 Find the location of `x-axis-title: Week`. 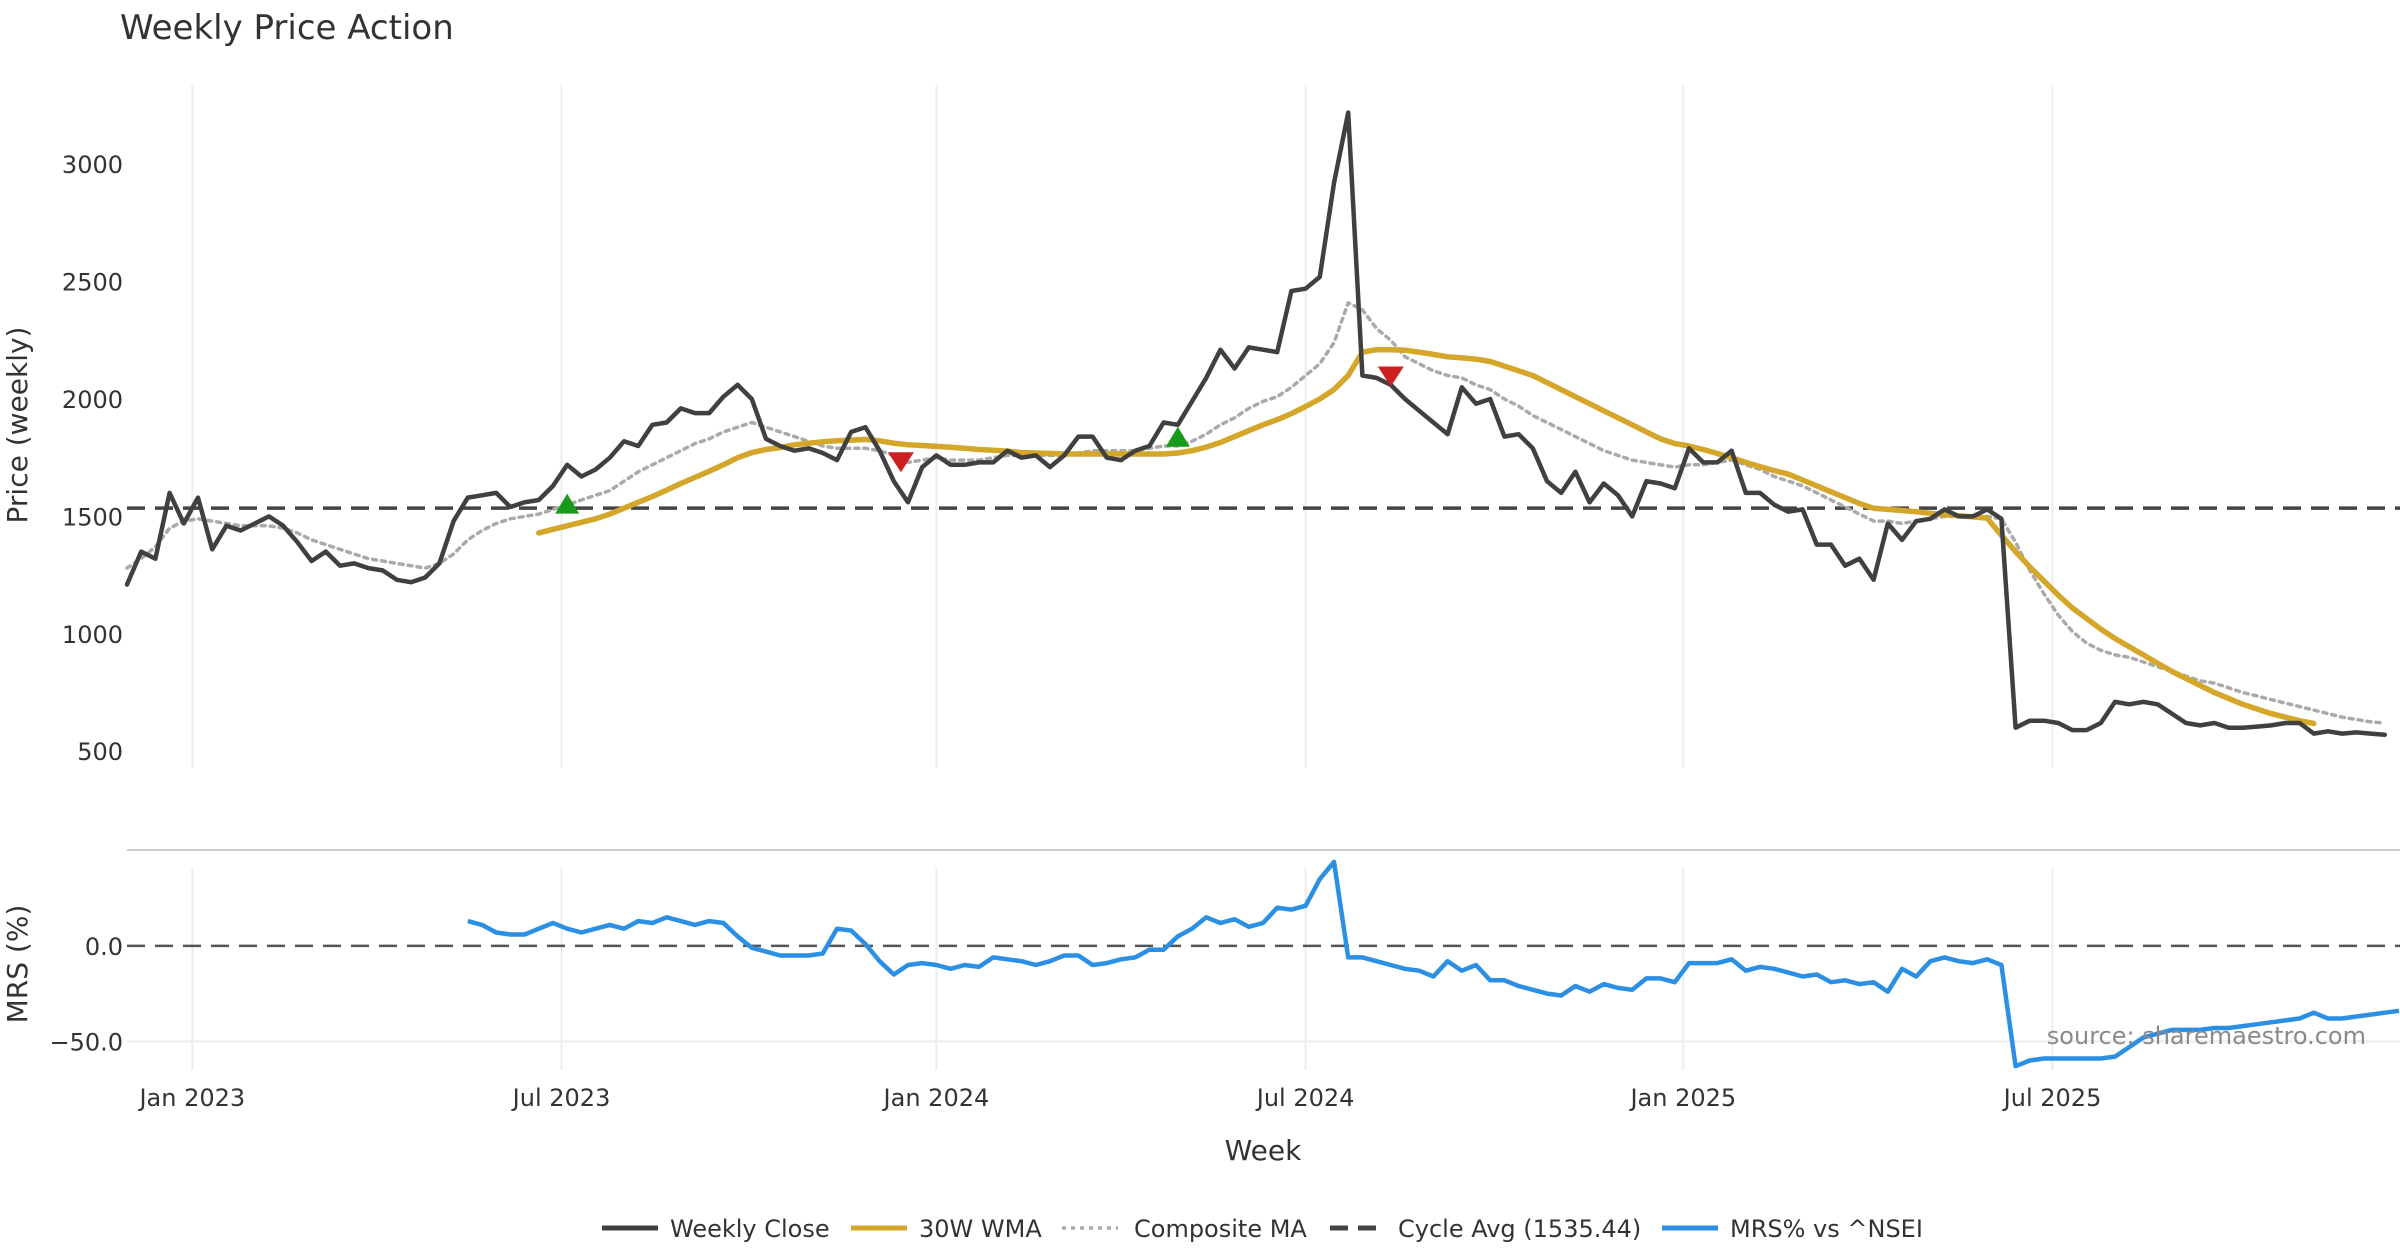

x-axis-title: Week is located at coordinates (1263, 1150).